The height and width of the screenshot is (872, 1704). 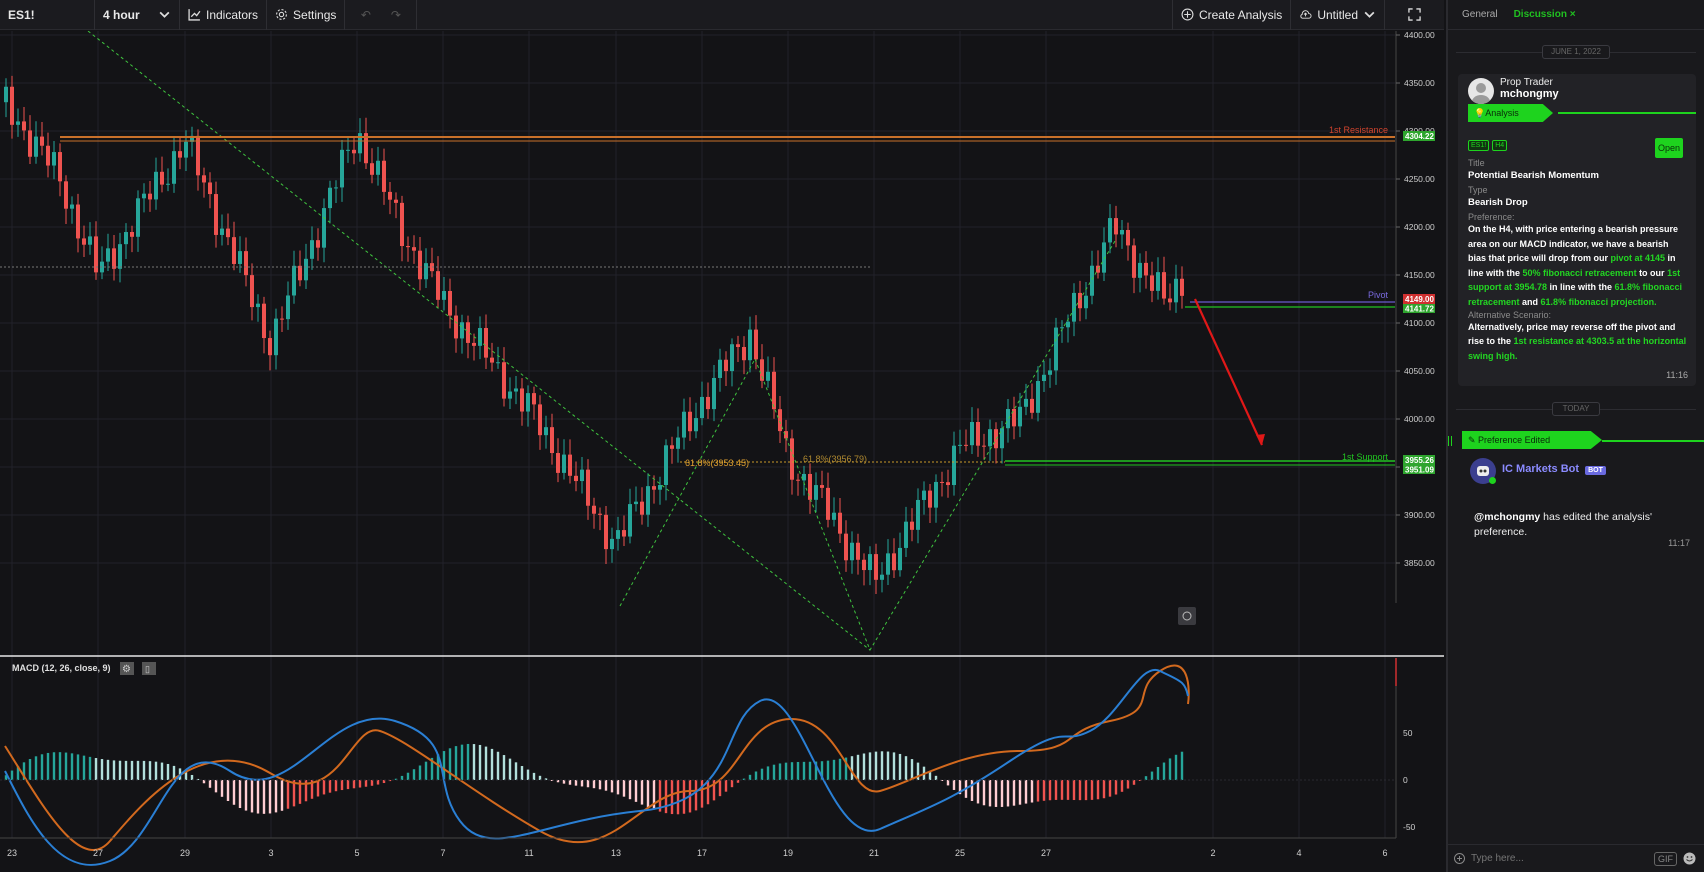 I want to click on create-analysis-button: Create Analysis, so click(x=1230, y=15).